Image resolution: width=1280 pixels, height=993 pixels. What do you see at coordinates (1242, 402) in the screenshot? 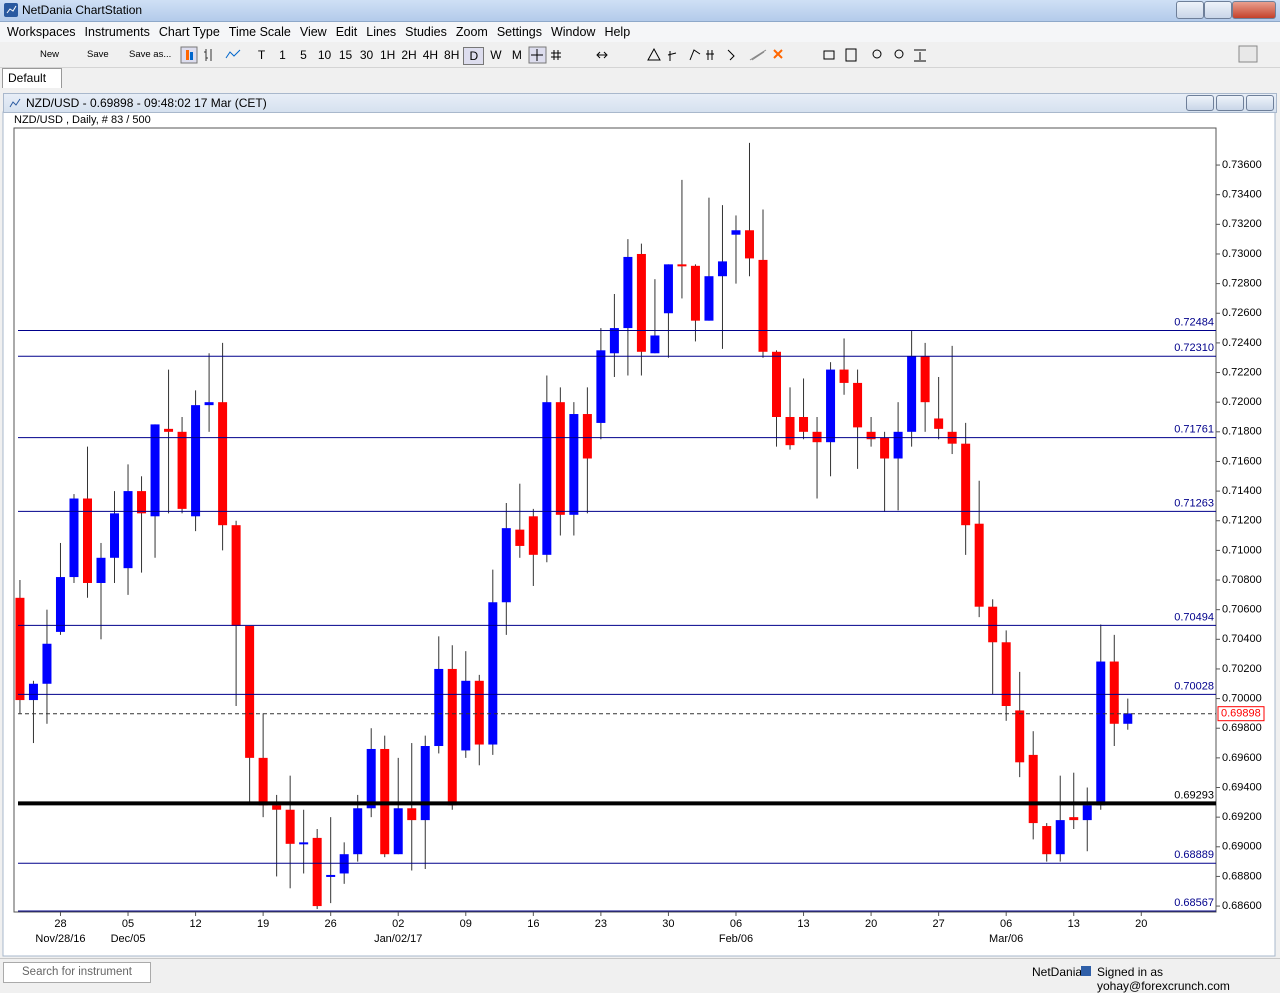
I see `y-tick-label: 0.72000` at bounding box center [1242, 402].